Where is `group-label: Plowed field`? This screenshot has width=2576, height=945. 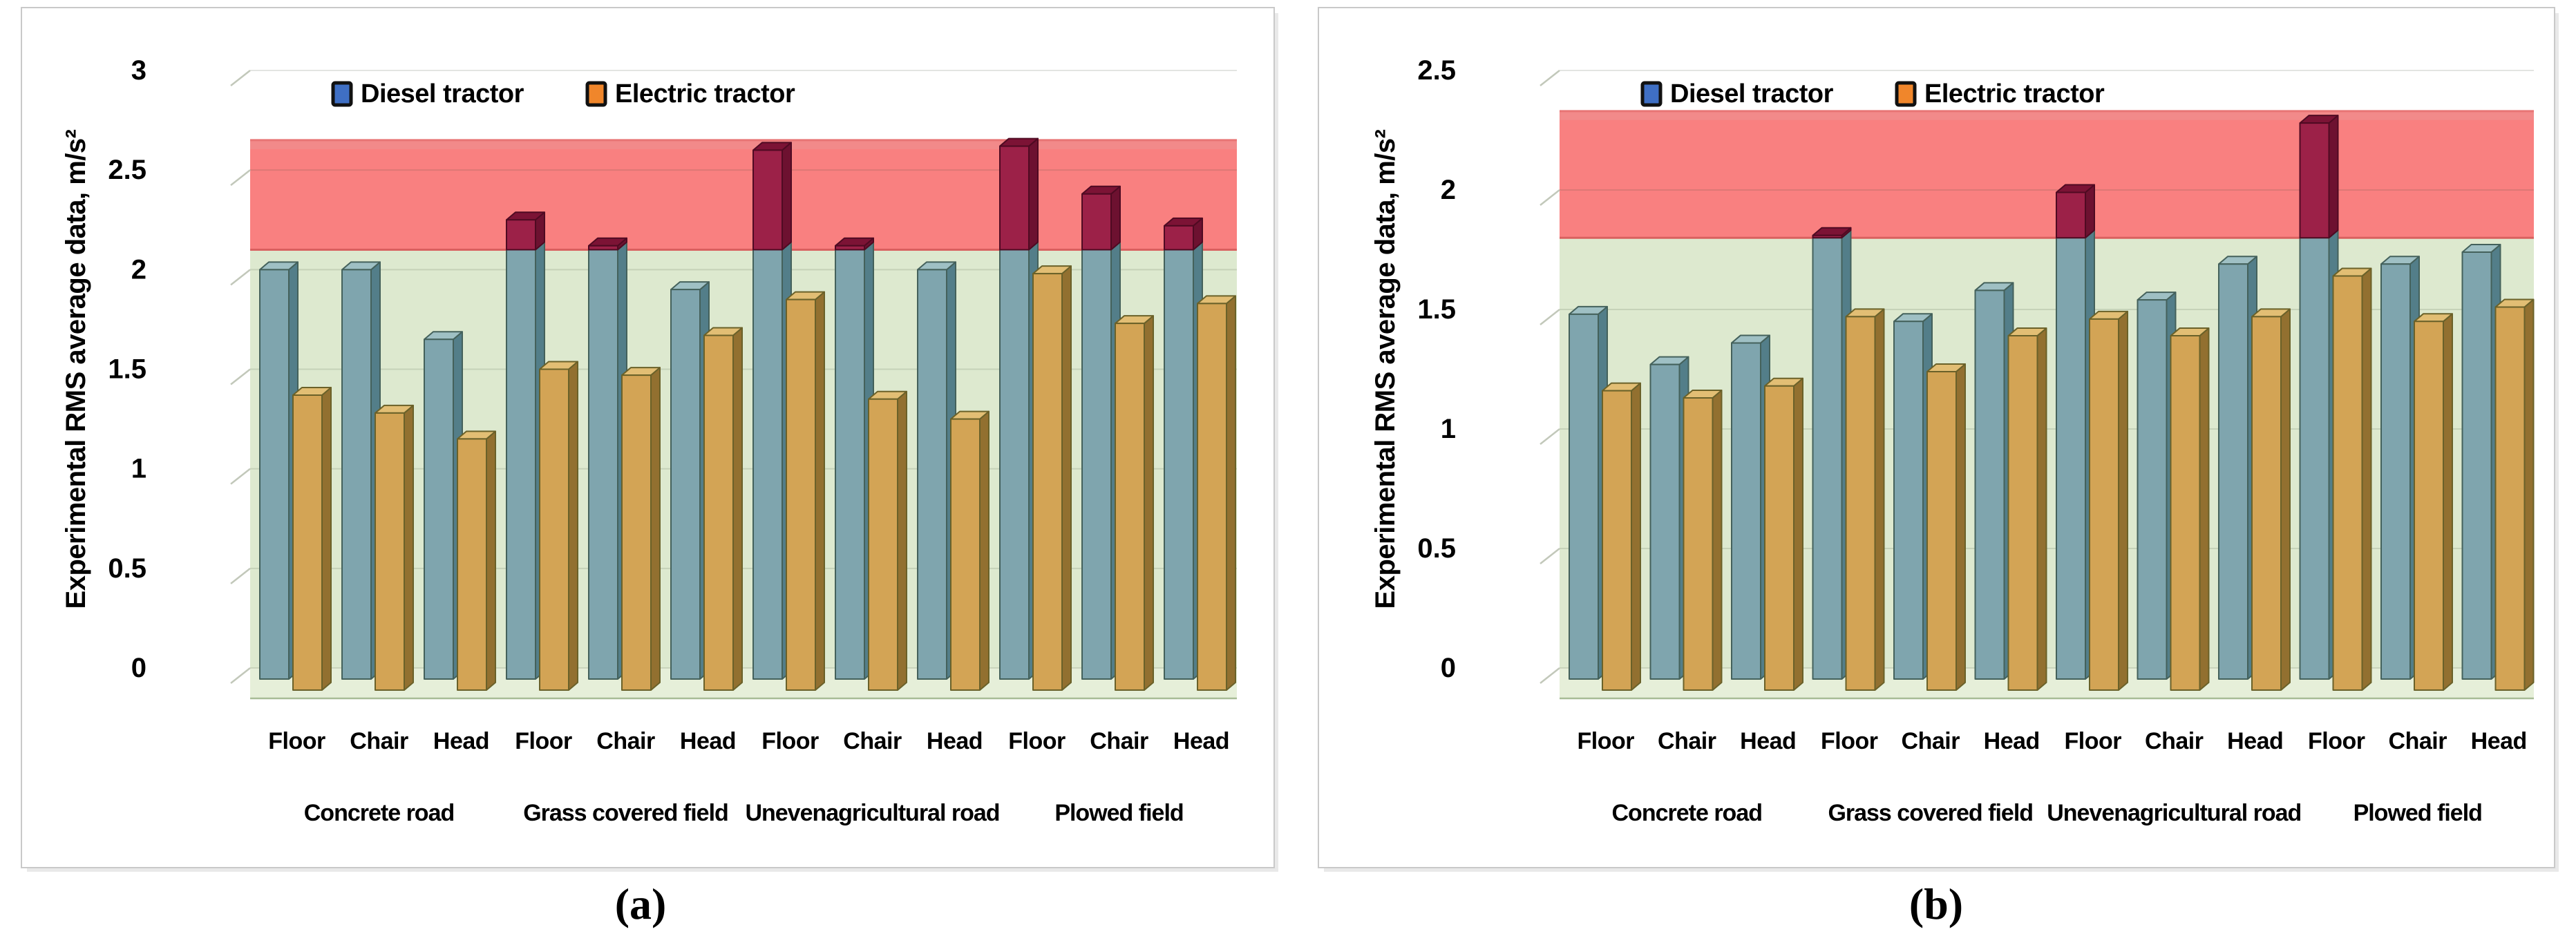
group-label: Plowed field is located at coordinates (2418, 813).